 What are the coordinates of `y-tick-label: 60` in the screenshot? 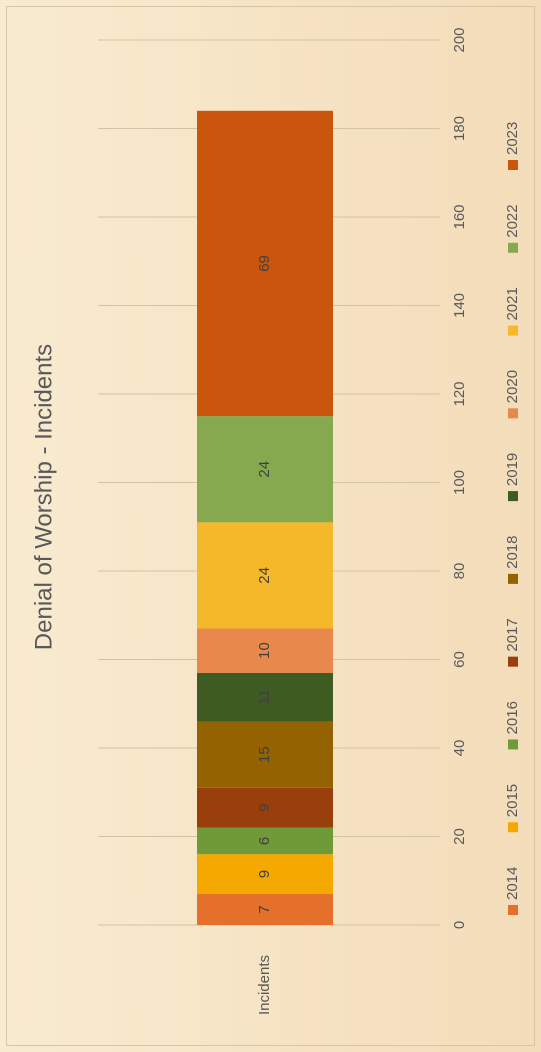 It's located at (459, 659).